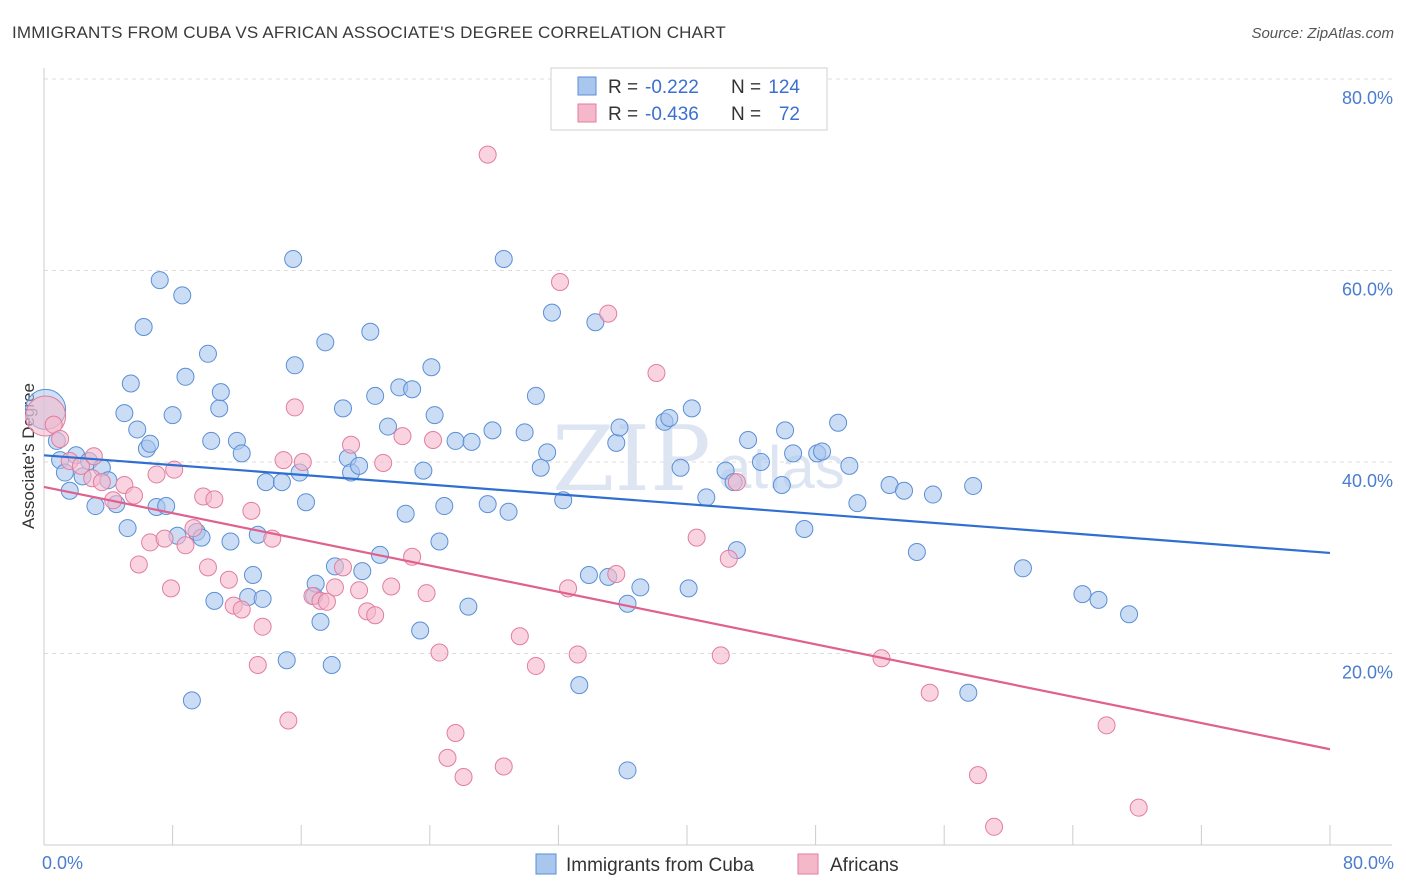 This screenshot has height=892, width=1406. I want to click on chart-source: Source: ZipAtlas.com, so click(1322, 33).